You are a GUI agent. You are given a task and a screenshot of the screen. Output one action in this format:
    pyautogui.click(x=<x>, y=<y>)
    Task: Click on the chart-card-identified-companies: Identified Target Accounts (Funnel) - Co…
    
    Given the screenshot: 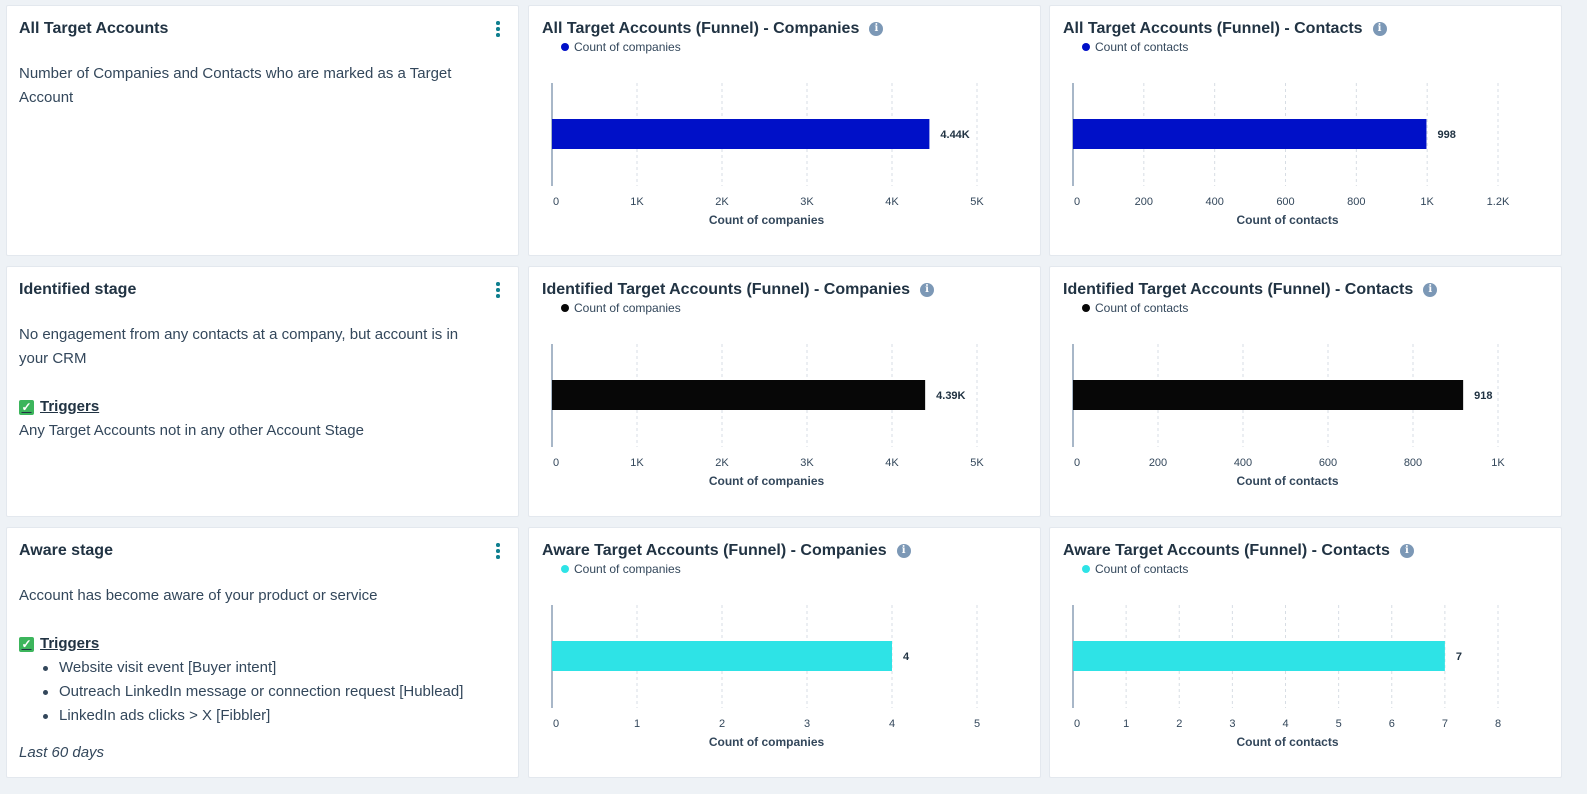 What is the action you would take?
    pyautogui.click(x=784, y=391)
    